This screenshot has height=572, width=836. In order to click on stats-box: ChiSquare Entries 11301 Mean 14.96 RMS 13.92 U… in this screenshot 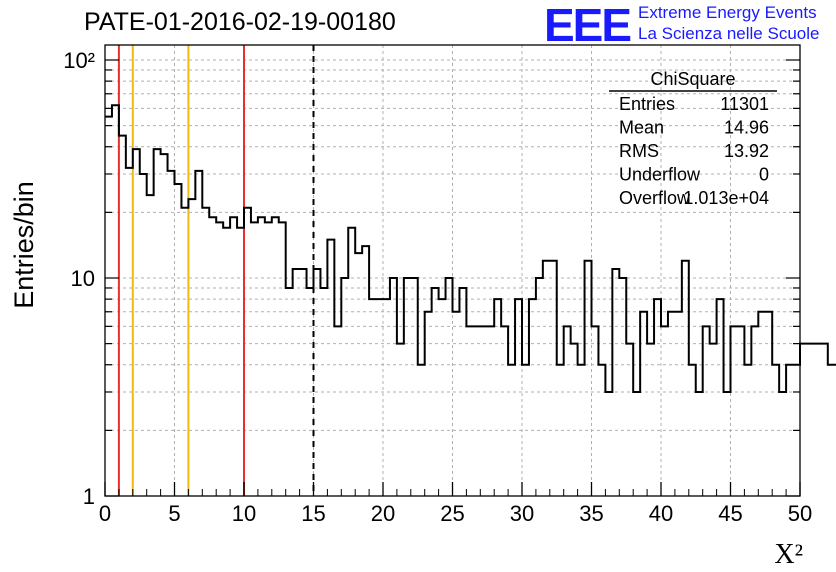, I will do `click(693, 138)`.